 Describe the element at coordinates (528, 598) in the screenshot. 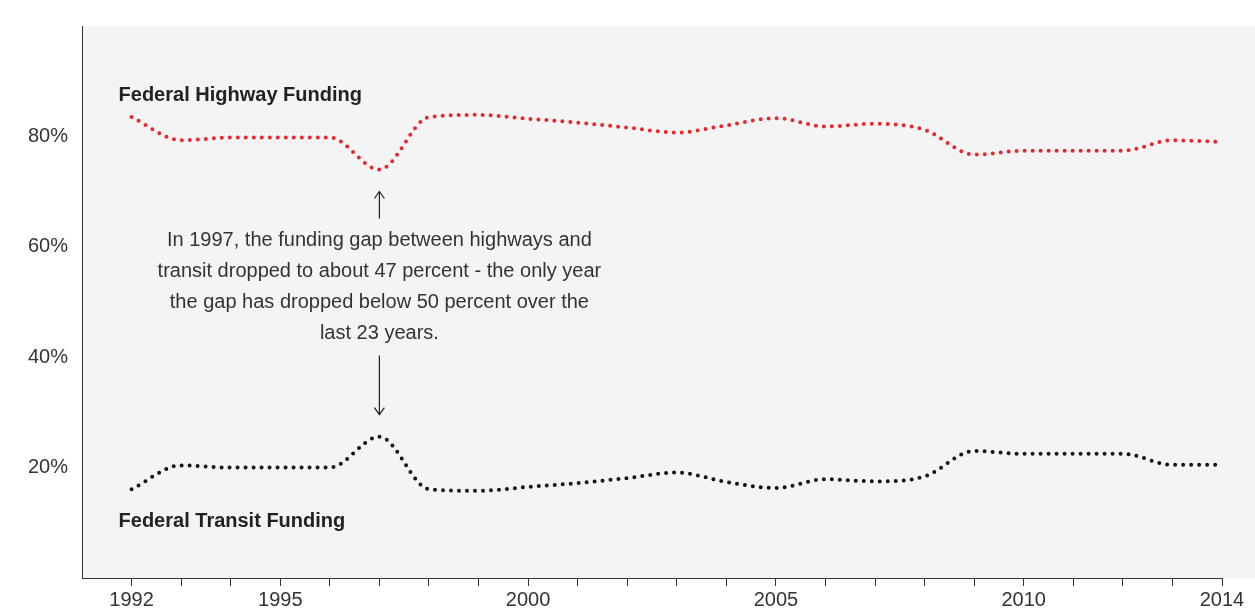

I see `x-tick-label: 2000` at that location.